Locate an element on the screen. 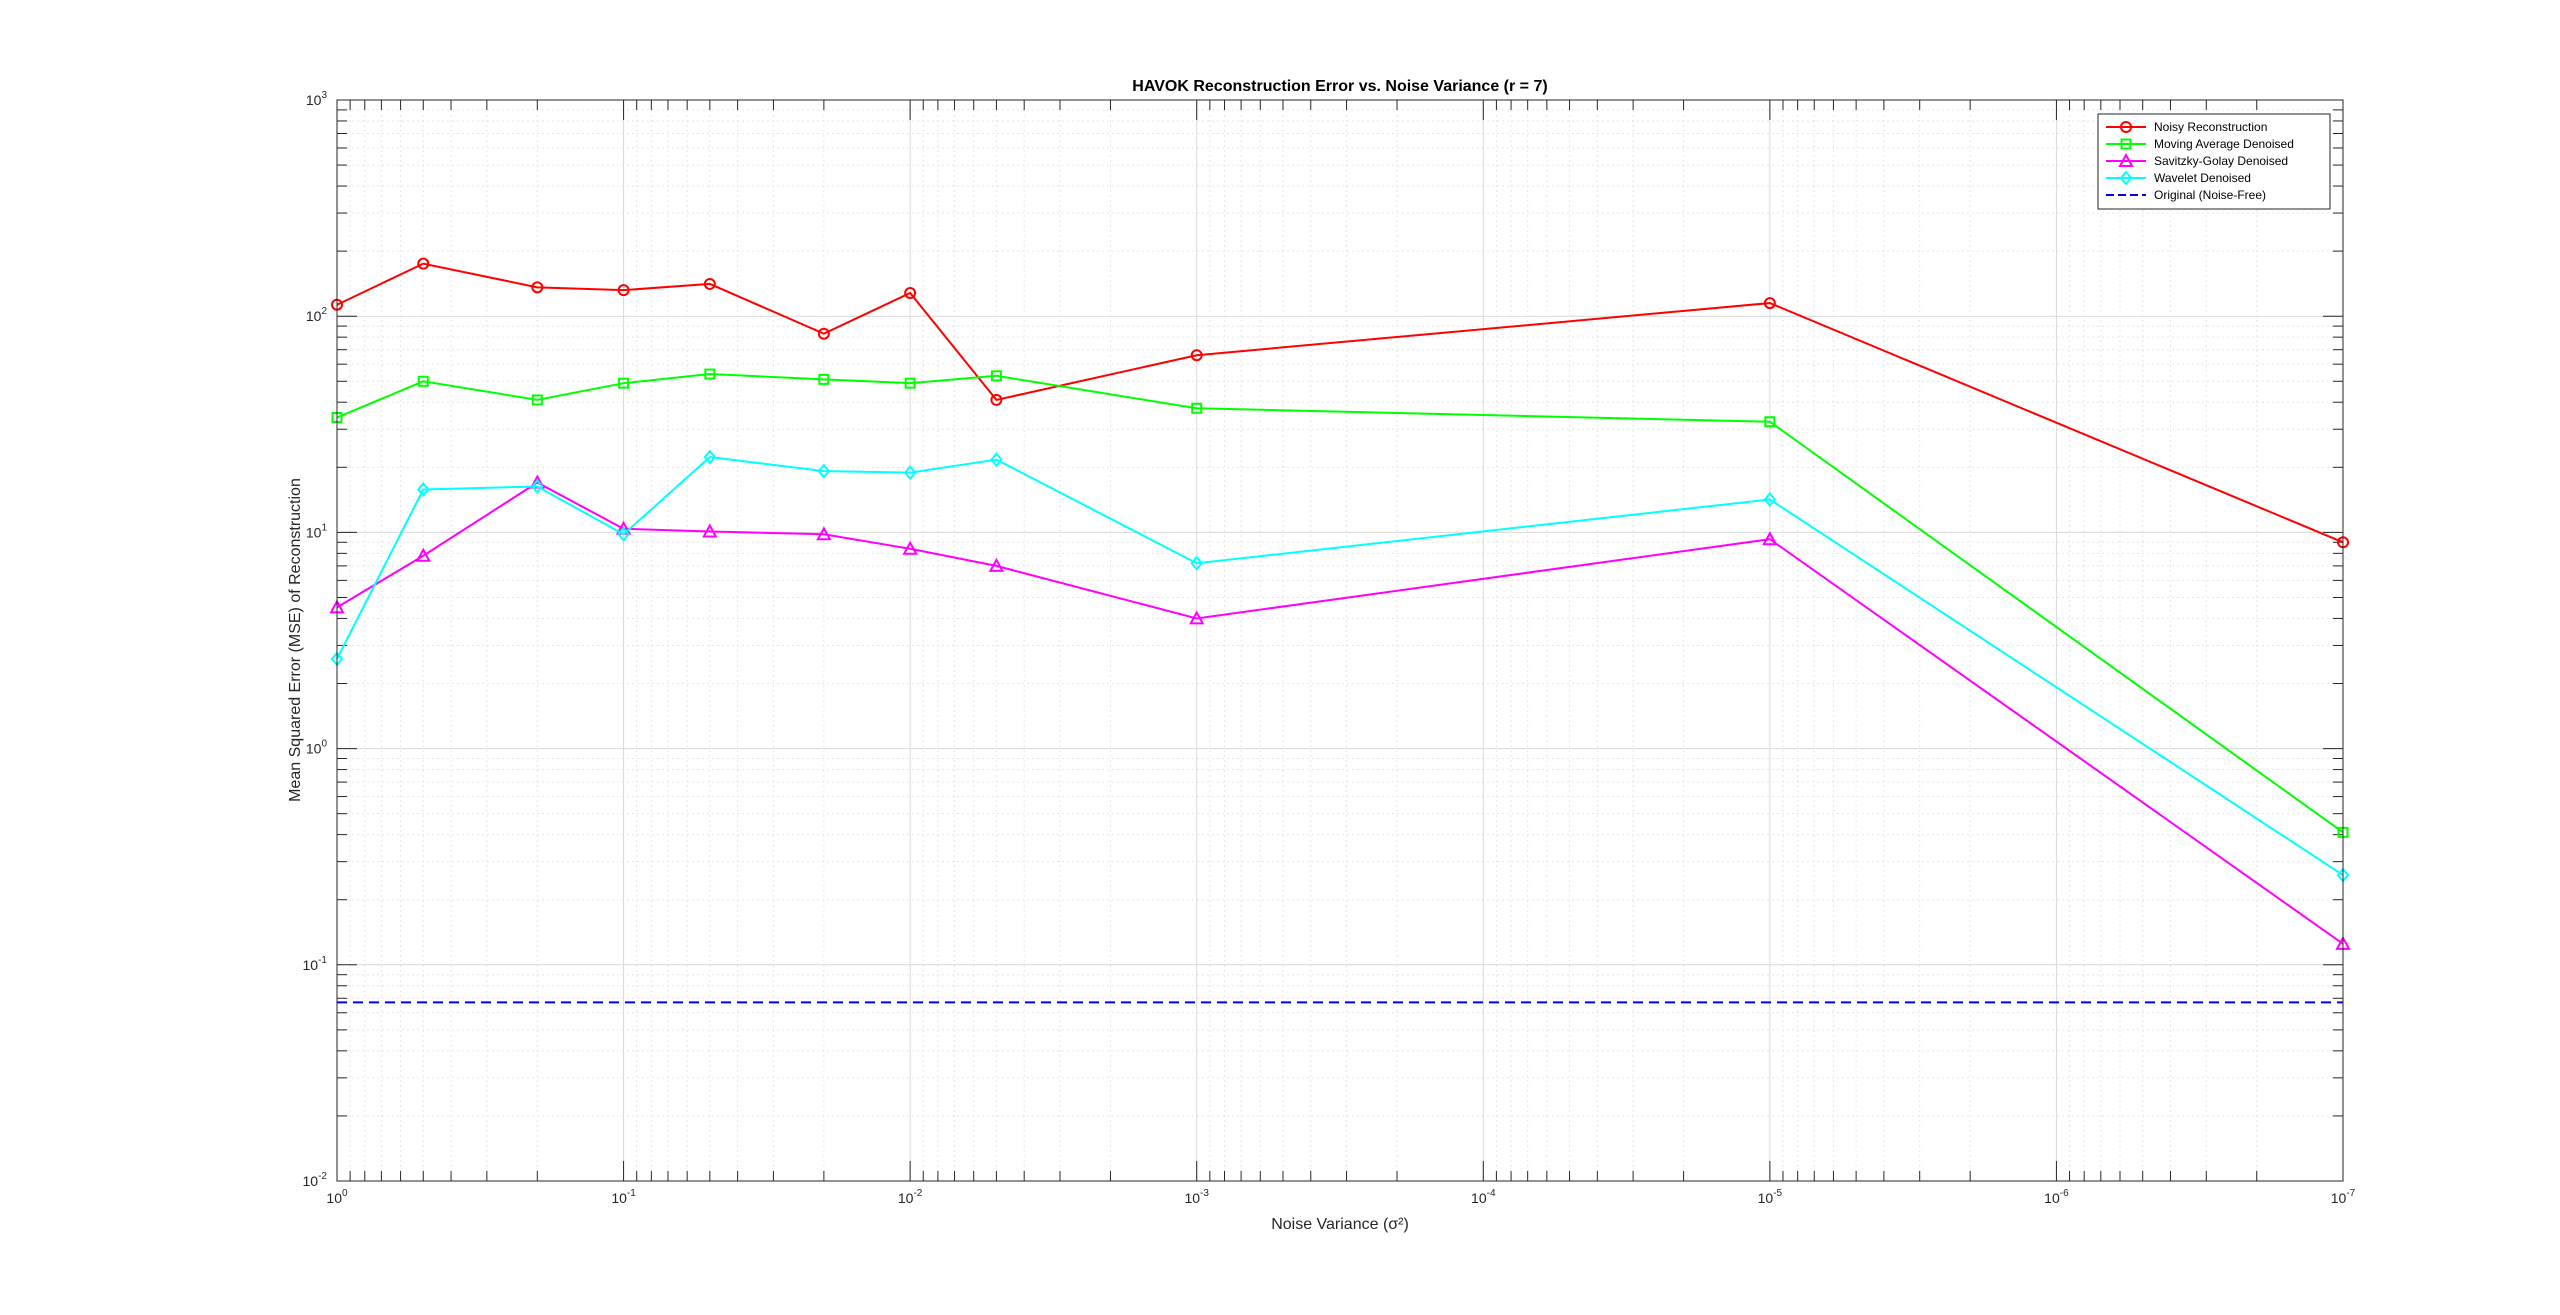 Image resolution: width=2560 pixels, height=1315 pixels. x-axis-label: Noise Variance (σ²) is located at coordinates (1340, 1224).